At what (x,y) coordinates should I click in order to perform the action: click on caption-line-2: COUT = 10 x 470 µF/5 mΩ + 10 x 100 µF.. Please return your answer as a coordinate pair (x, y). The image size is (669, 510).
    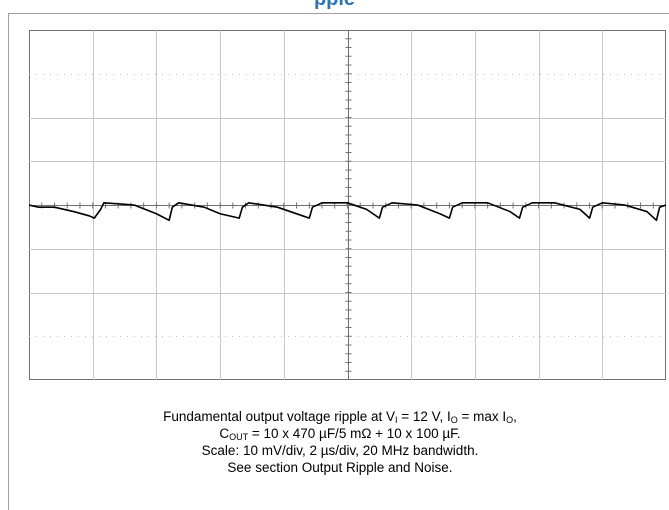
    Looking at the image, I should click on (340, 433).